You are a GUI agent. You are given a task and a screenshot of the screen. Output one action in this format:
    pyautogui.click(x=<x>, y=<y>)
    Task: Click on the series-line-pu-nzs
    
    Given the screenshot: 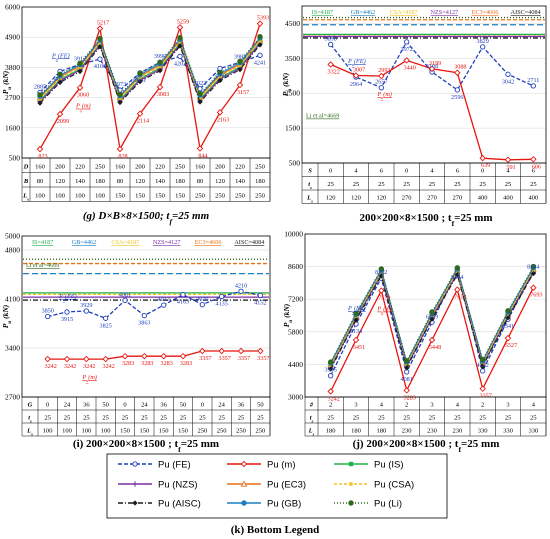 What is the action you would take?
    pyautogui.click(x=150, y=73)
    